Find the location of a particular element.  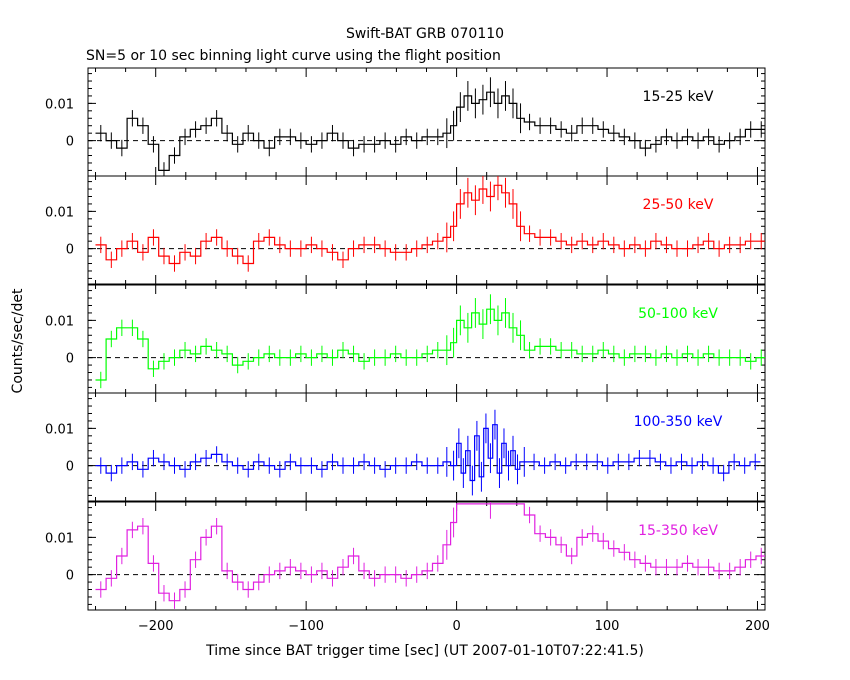

y-axis-label: Counts/sec/det is located at coordinates (18, 340).